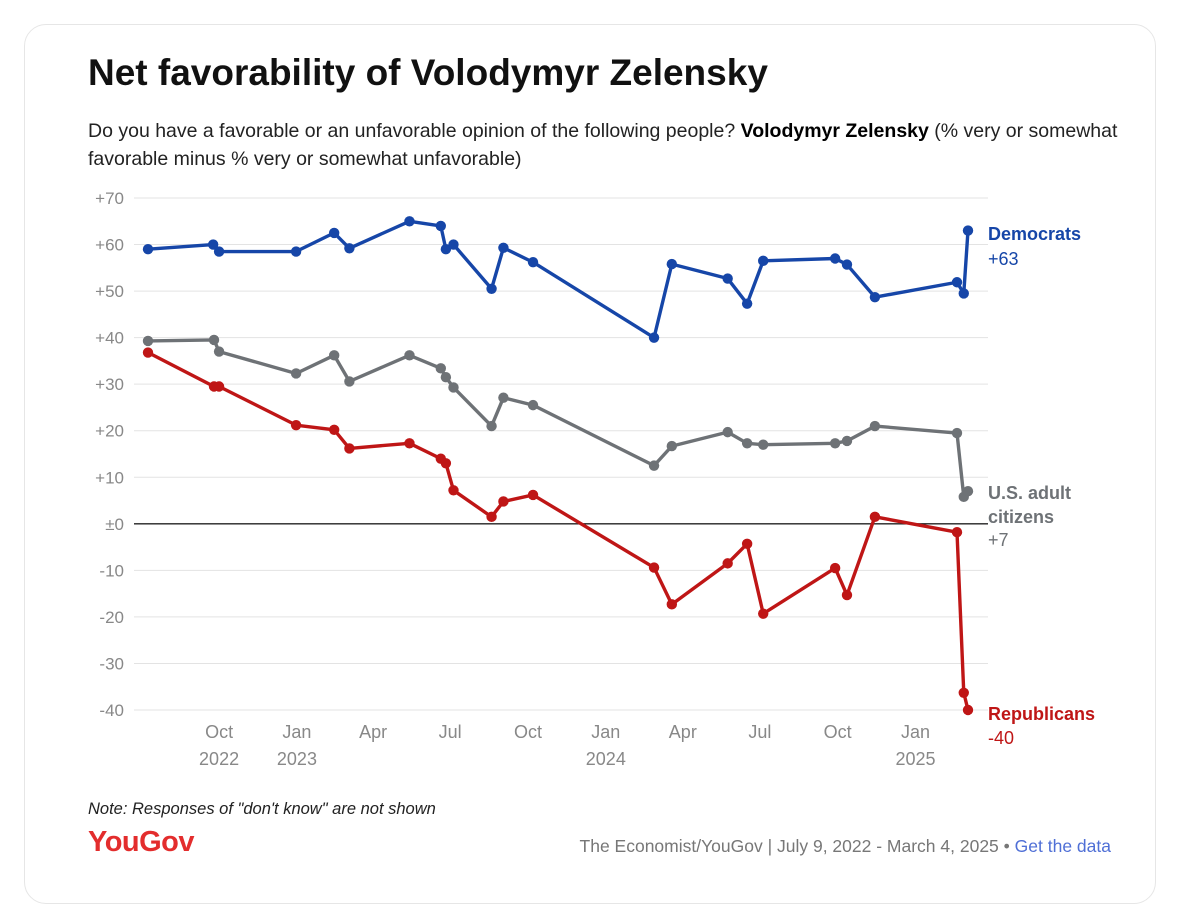 The height and width of the screenshot is (904, 1179). I want to click on y-tick-label: -10, so click(111, 570).